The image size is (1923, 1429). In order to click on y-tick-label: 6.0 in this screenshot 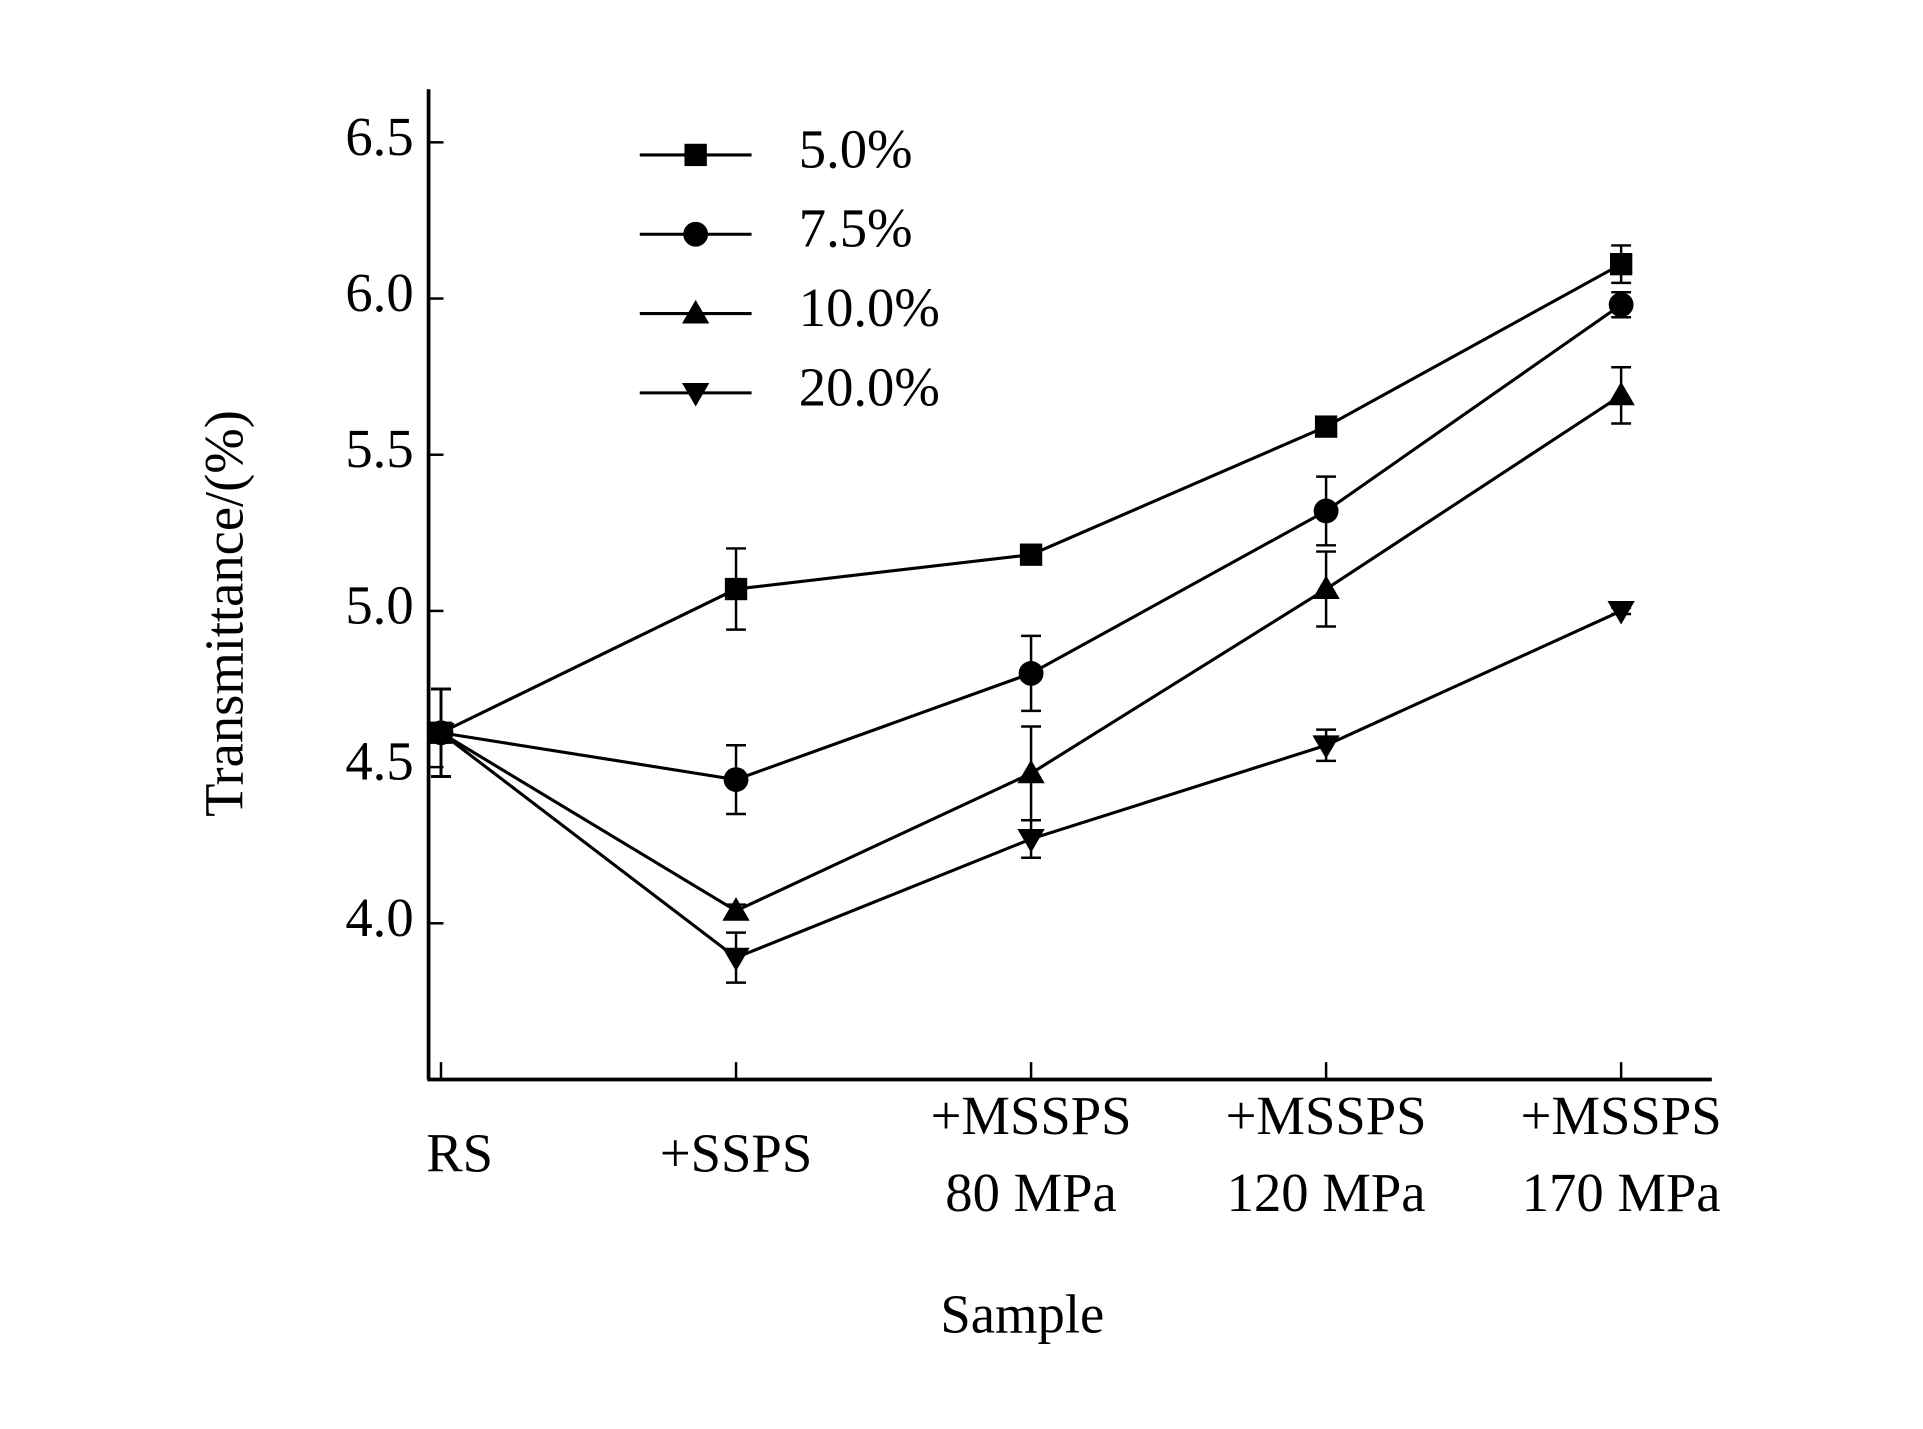, I will do `click(379, 292)`.